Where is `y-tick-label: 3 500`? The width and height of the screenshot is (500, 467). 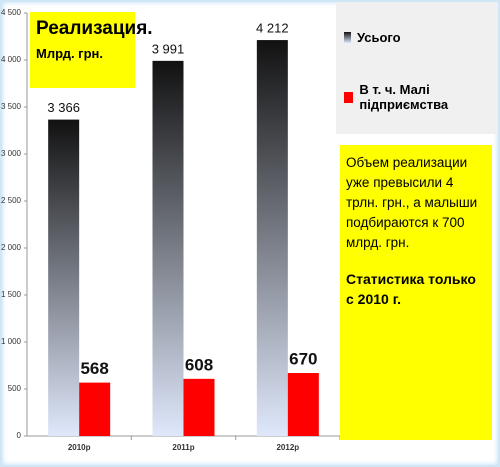
y-tick-label: 3 500 is located at coordinates (11, 106).